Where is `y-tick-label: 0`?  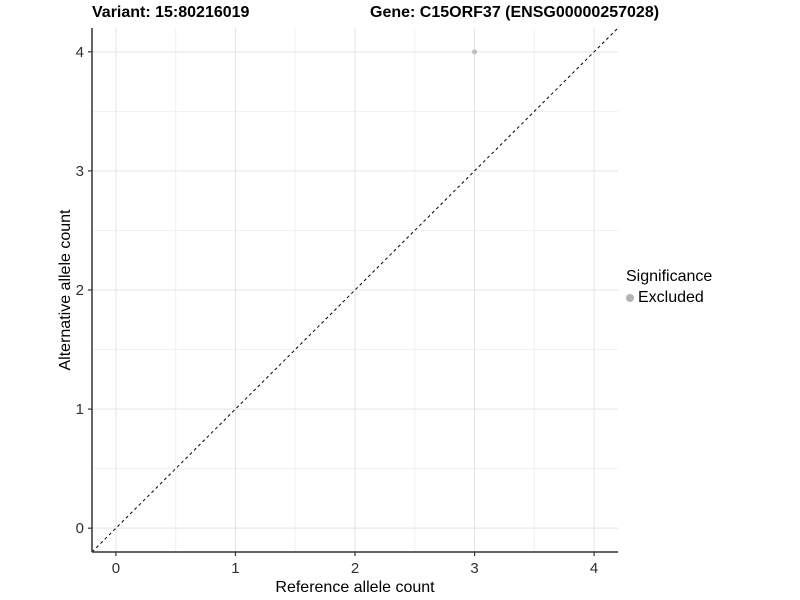
y-tick-label: 0 is located at coordinates (80, 528).